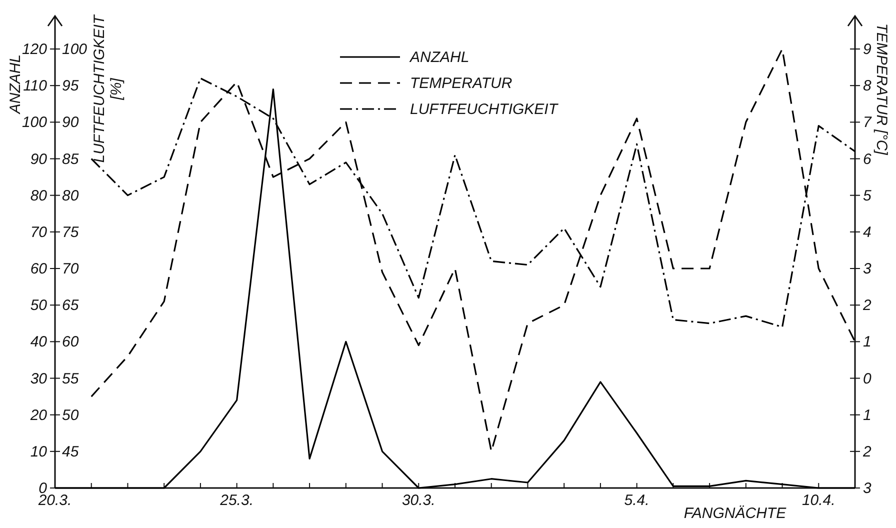 This screenshot has height=528, width=896. I want to click on y2-axis-title: LUFTFEUCHTIGKEIT [%], so click(108, 88).